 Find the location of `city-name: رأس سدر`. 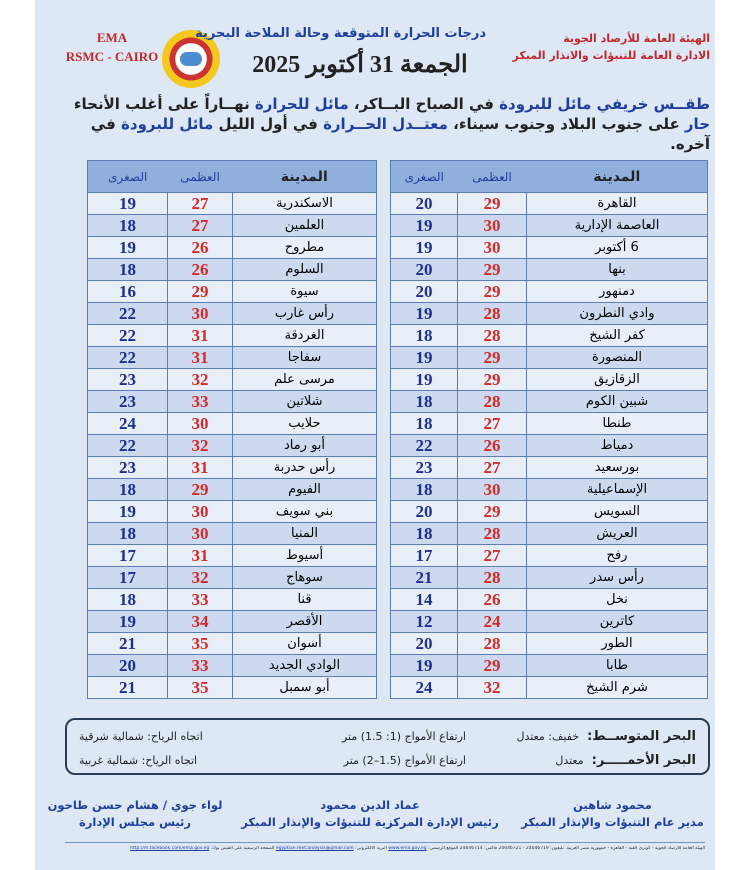

city-name: رأس سدر is located at coordinates (617, 577).